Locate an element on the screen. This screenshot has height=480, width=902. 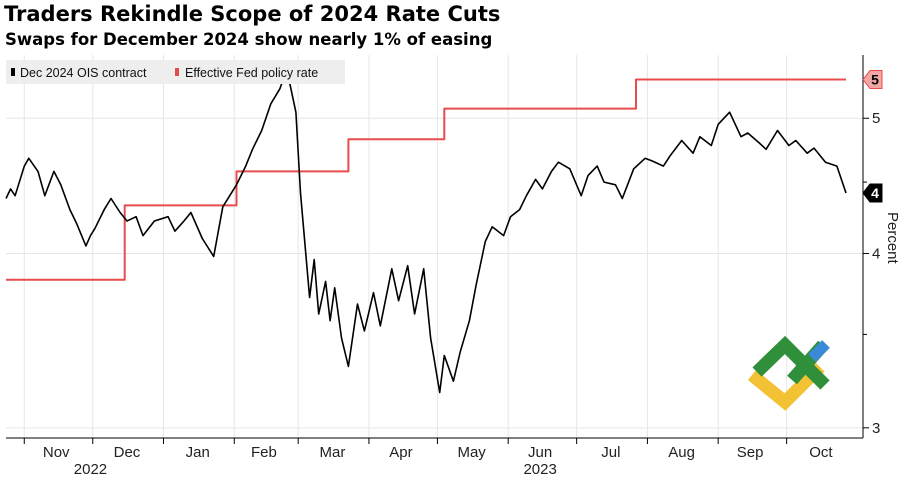
legend-swatch-ois is located at coordinates (13, 72).